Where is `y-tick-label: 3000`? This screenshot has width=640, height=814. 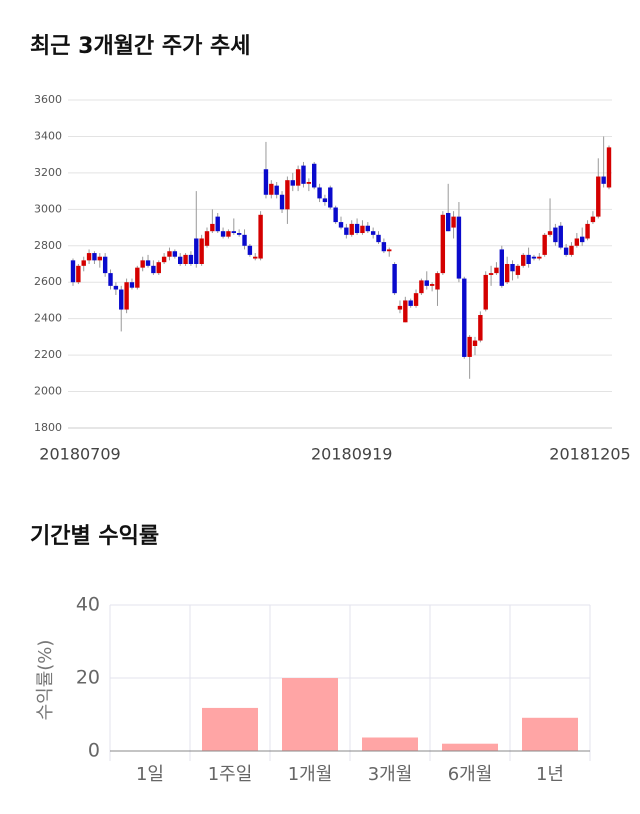
y-tick-label: 3000 is located at coordinates (48, 208).